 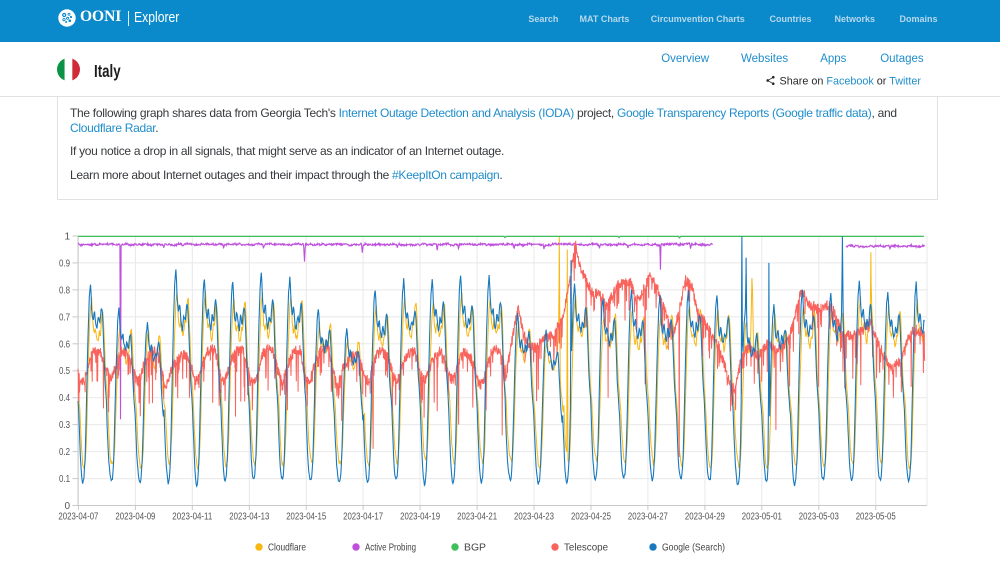 I want to click on svg-text: 2023-05-03, so click(x=819, y=516).